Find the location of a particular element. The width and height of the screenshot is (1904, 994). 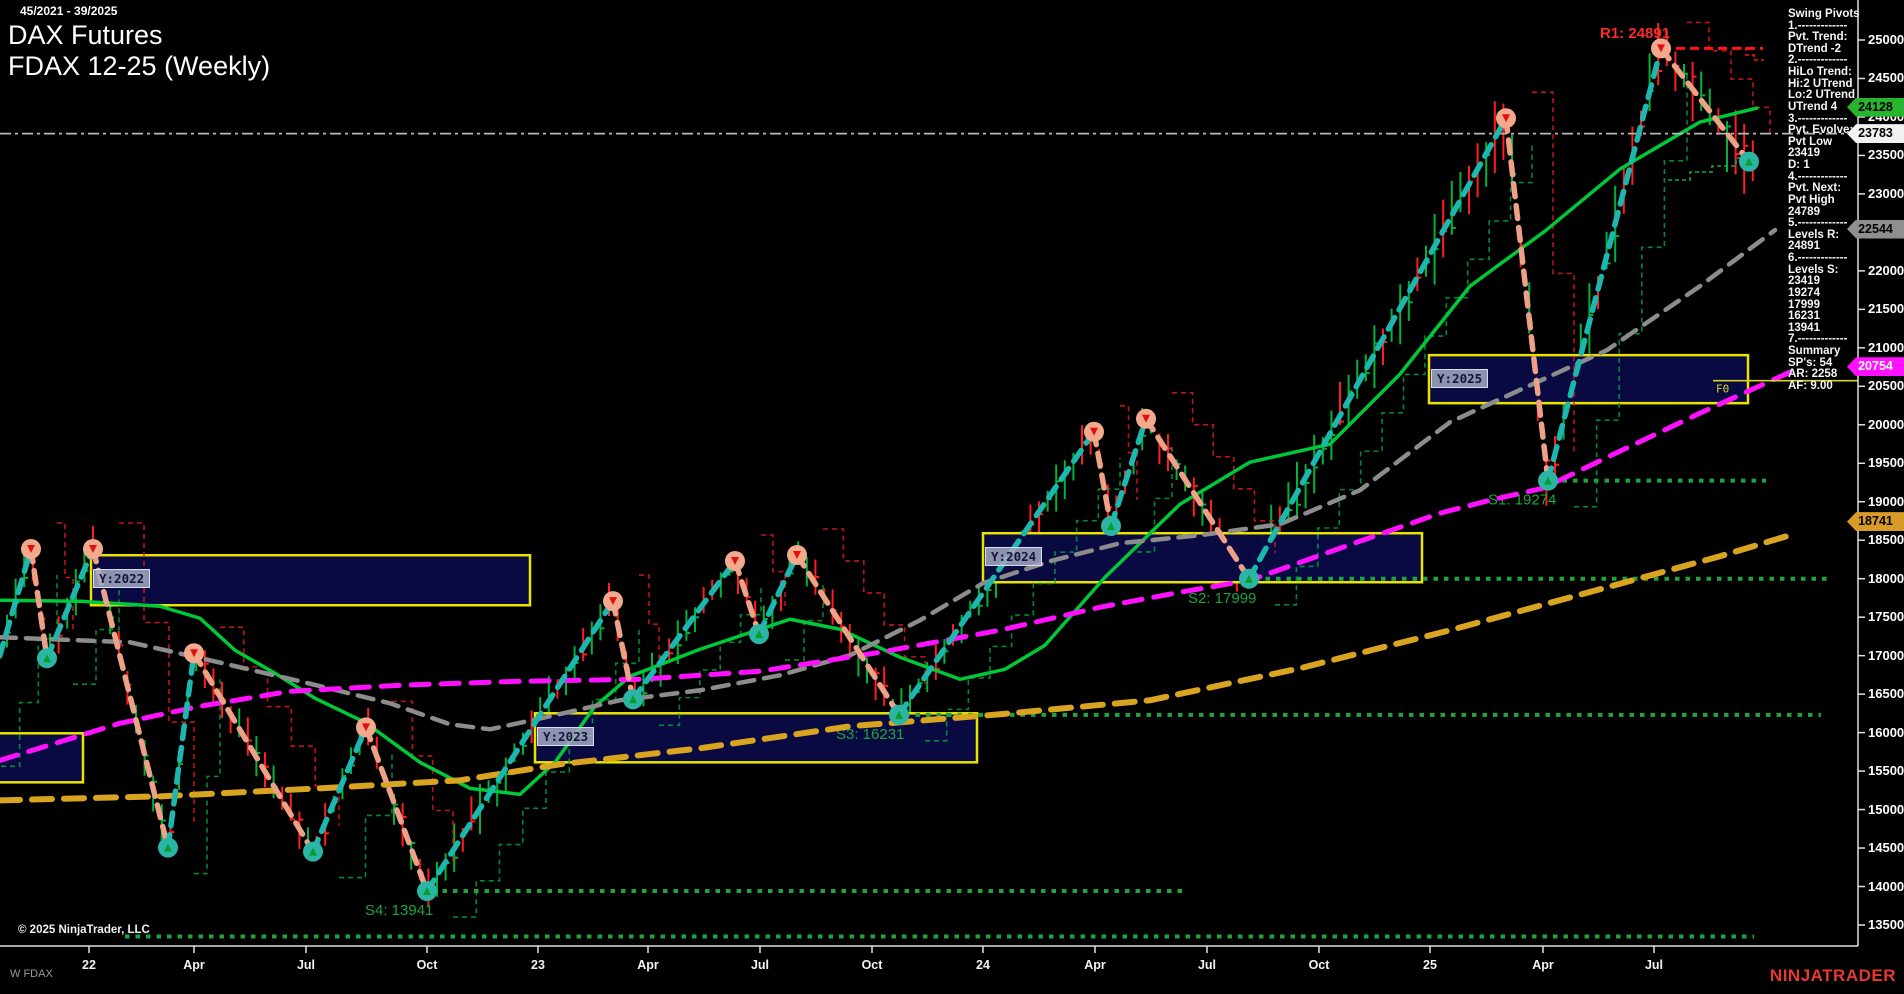

price-axis-label: 16500 is located at coordinates (1886, 694).